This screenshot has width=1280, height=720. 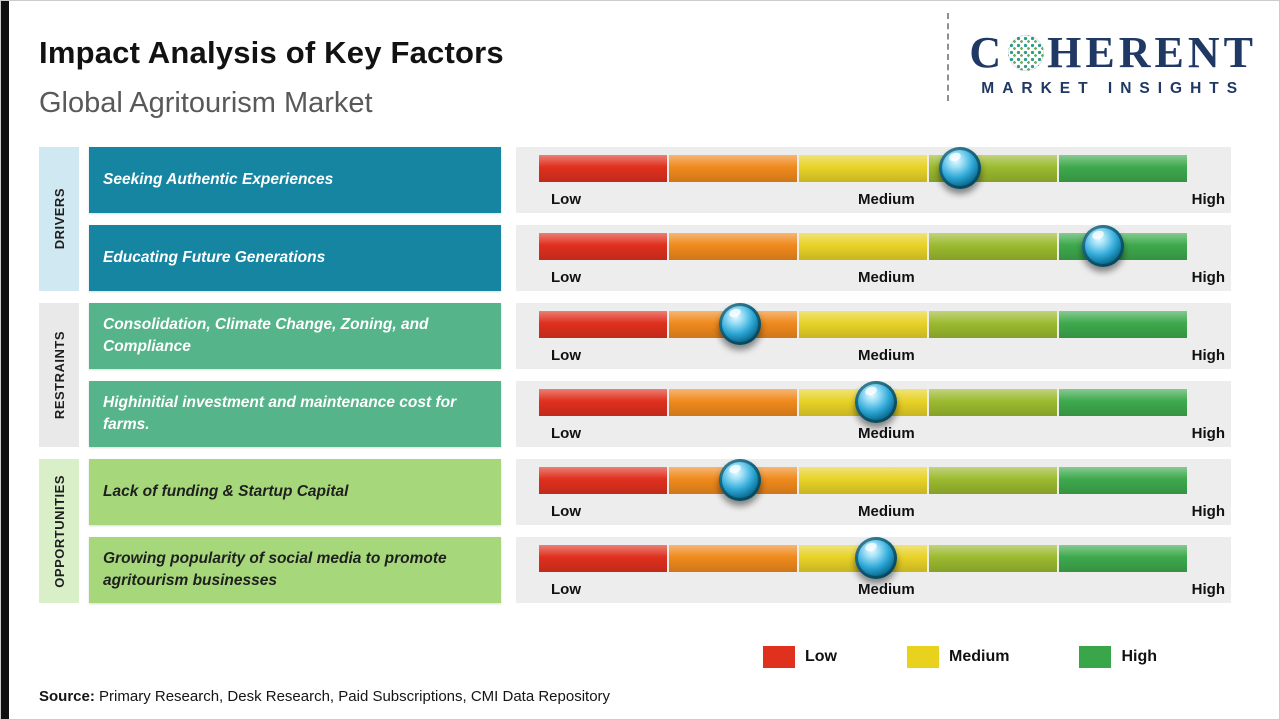 What do you see at coordinates (979, 656) in the screenshot?
I see `legend-label: Medium` at bounding box center [979, 656].